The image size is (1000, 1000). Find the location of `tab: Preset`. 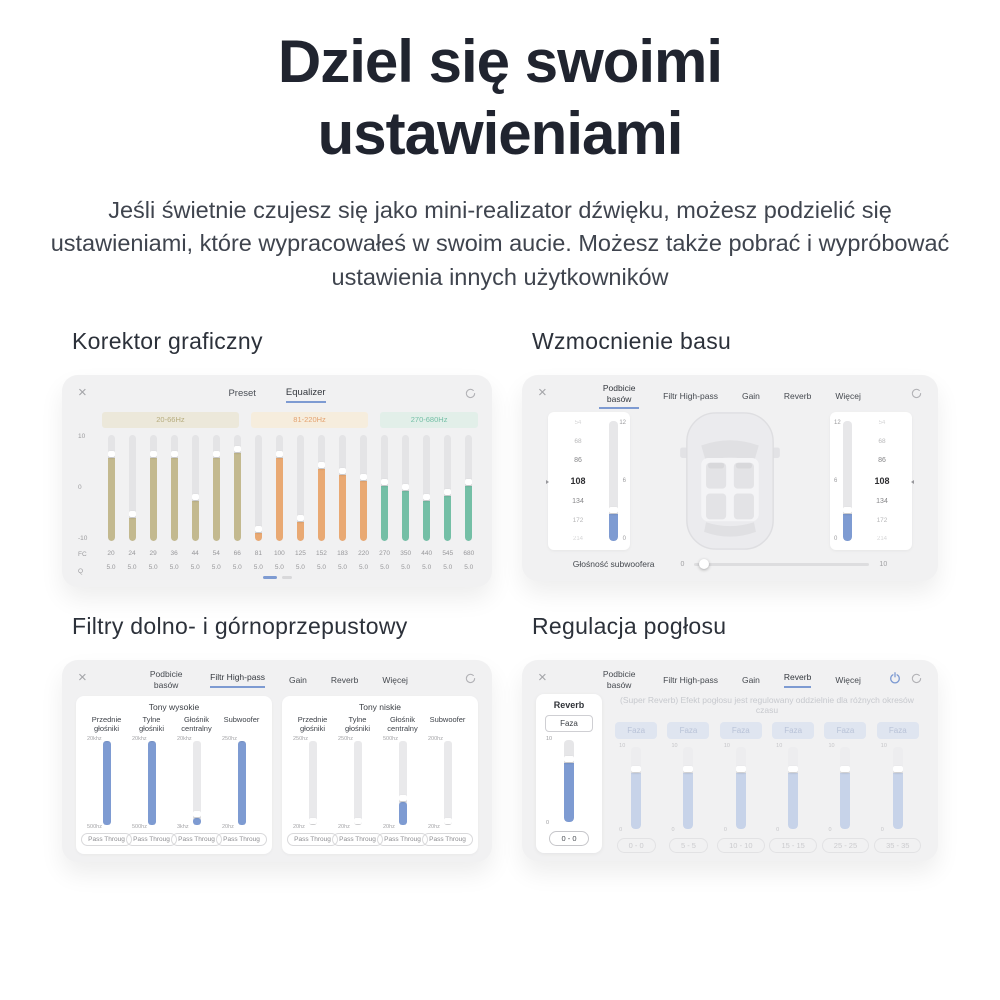

tab: Preset is located at coordinates (242, 394).